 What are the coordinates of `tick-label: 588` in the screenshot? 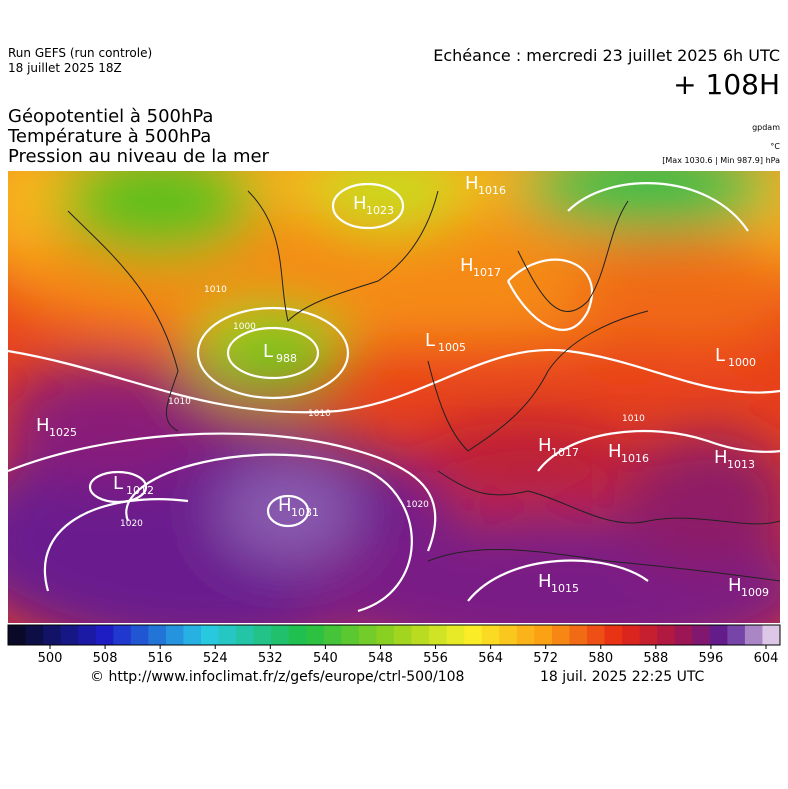 It's located at (655, 658).